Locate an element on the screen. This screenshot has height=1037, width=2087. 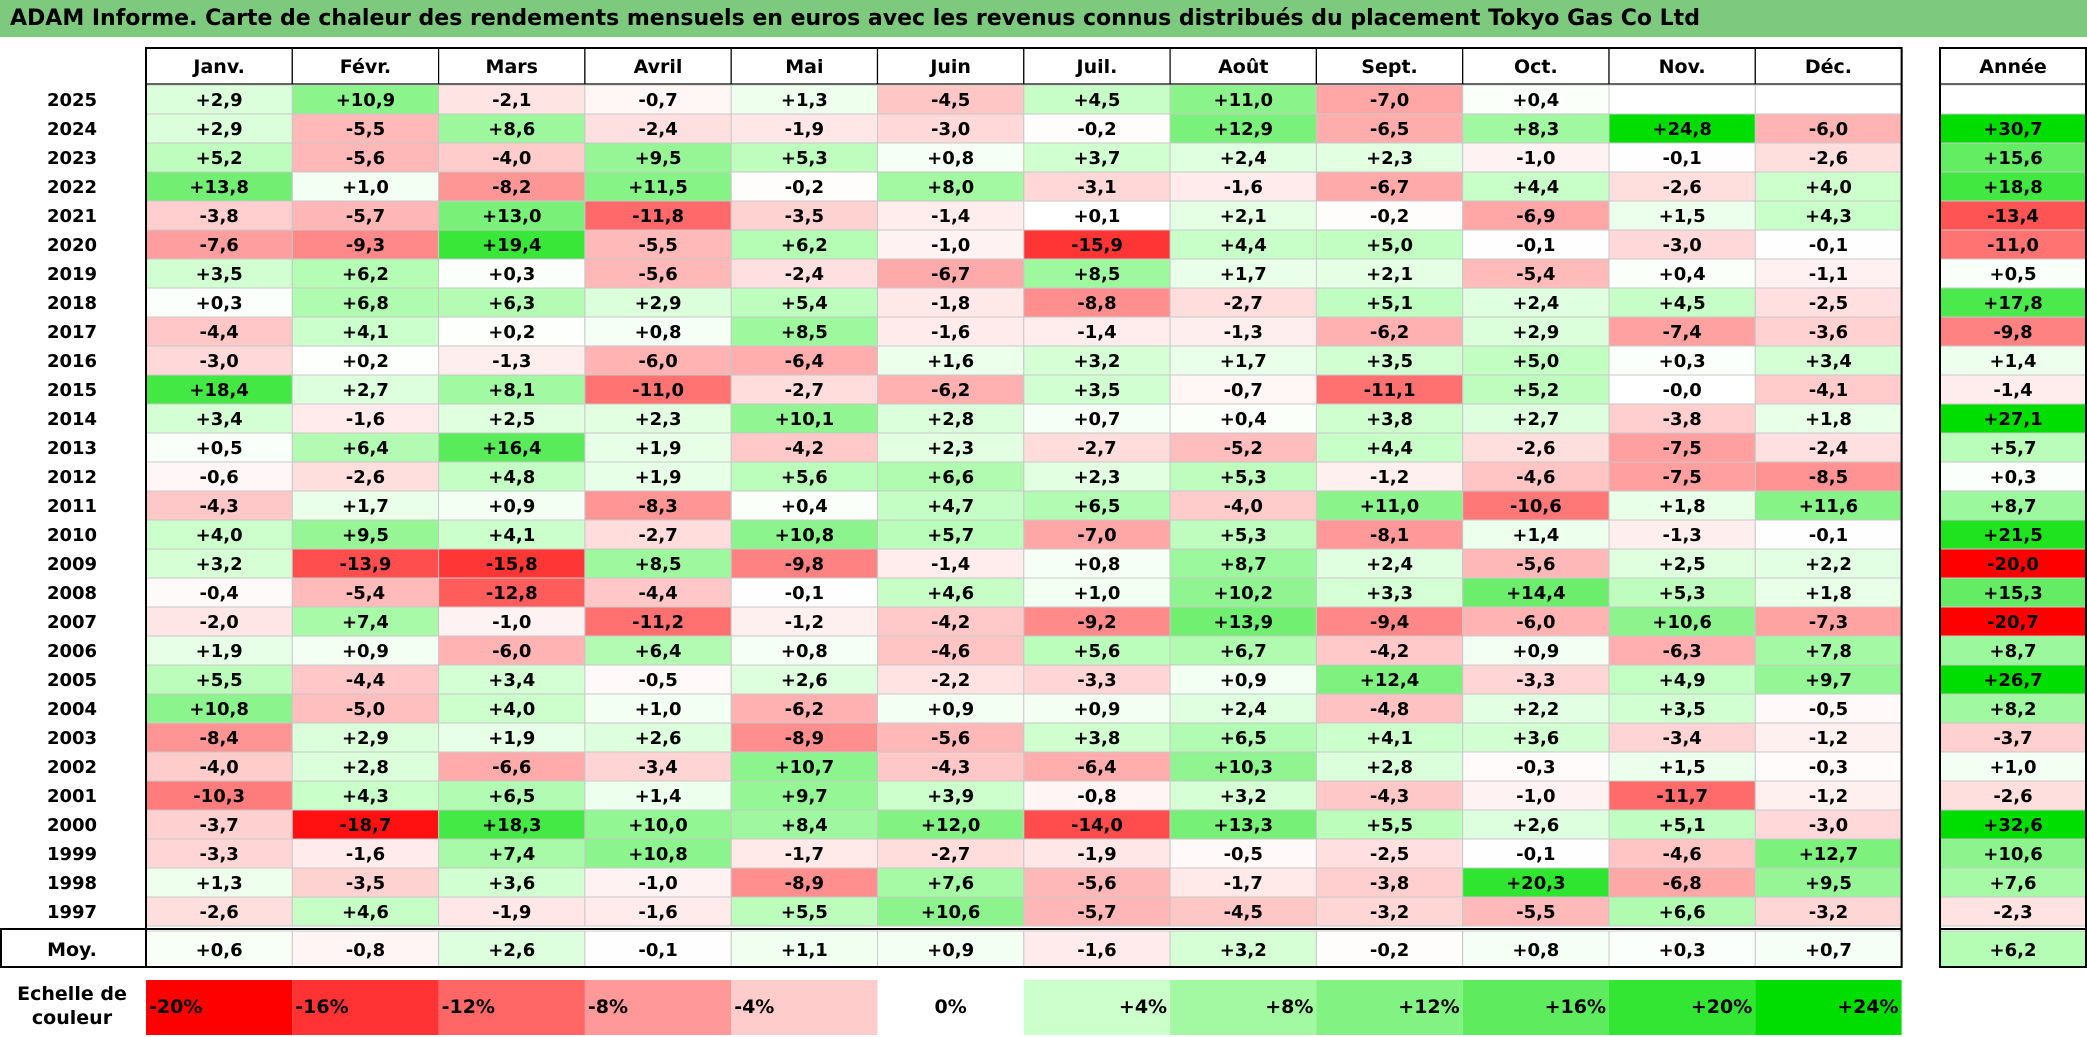
heat-cell-label: +3,3 is located at coordinates (1389, 593).